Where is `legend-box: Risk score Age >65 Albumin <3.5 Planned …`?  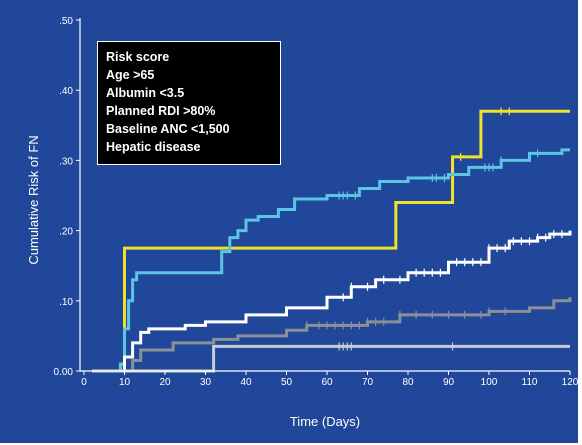 legend-box: Risk score Age >65 Albumin <3.5 Planned … is located at coordinates (189, 103).